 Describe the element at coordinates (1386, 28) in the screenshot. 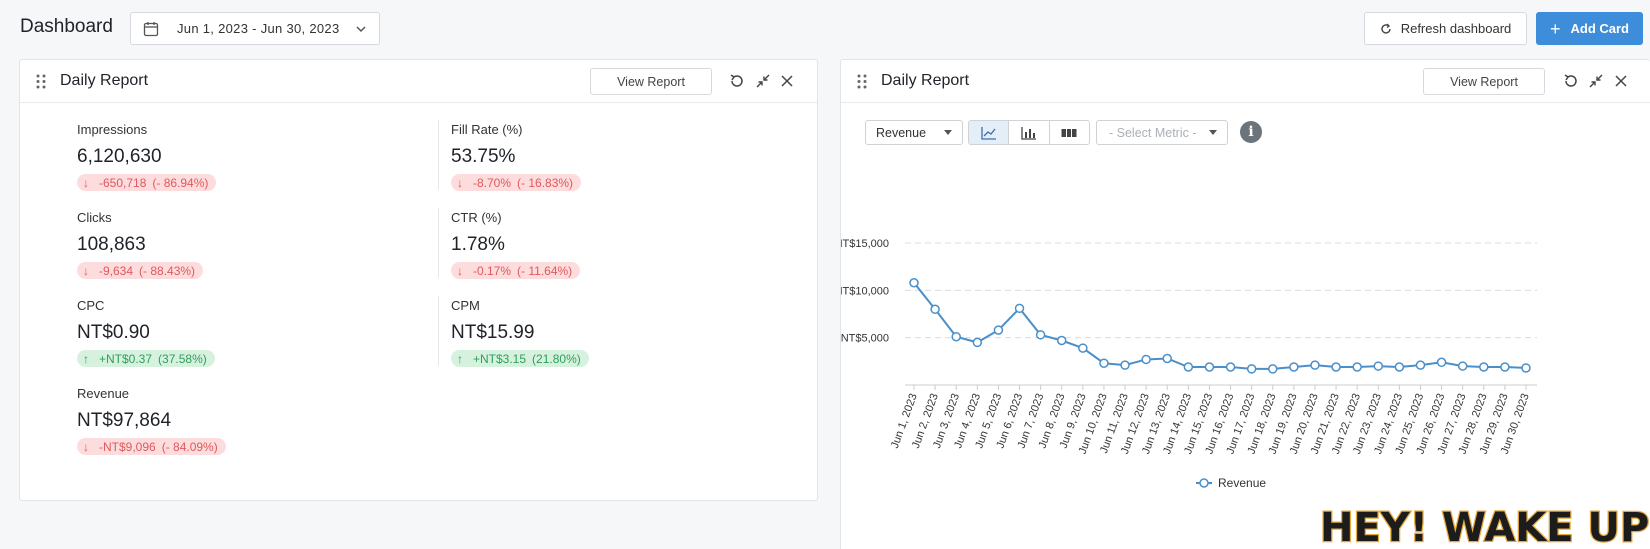

I see `refresh-icon` at that location.